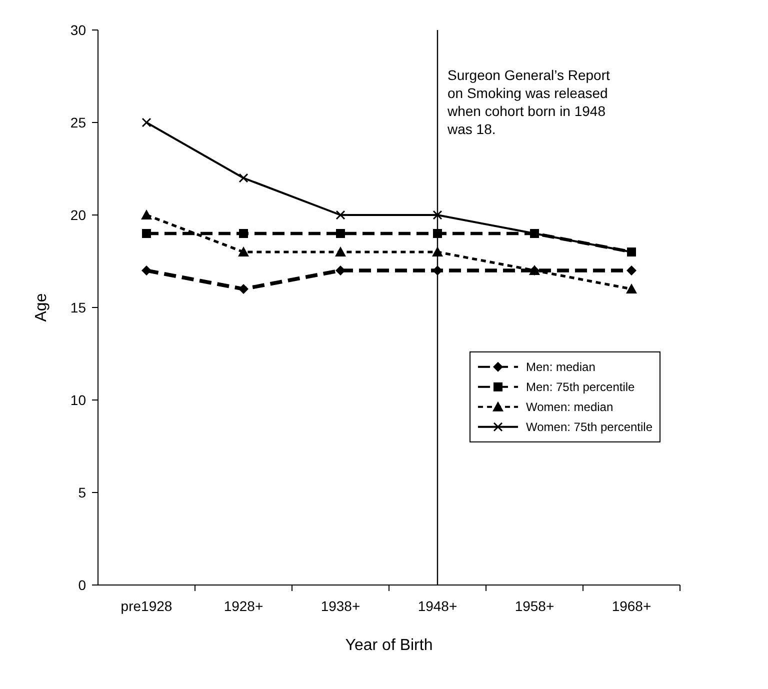 The image size is (768, 689). What do you see at coordinates (438, 606) in the screenshot?
I see `x-tick-label: 1948+` at bounding box center [438, 606].